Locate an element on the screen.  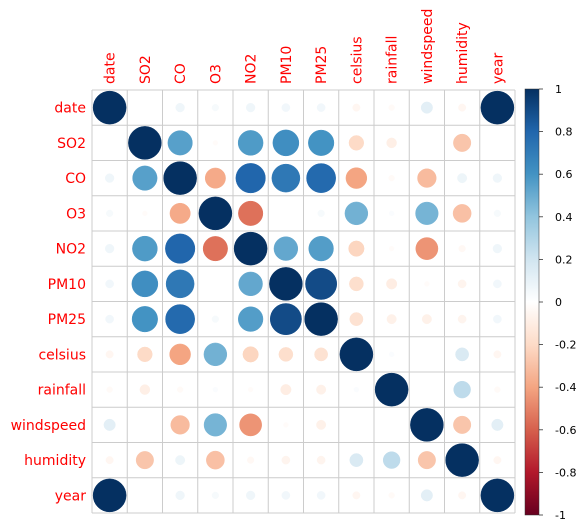
corr-circle-O3-rainfall is located at coordinates (392, 213).